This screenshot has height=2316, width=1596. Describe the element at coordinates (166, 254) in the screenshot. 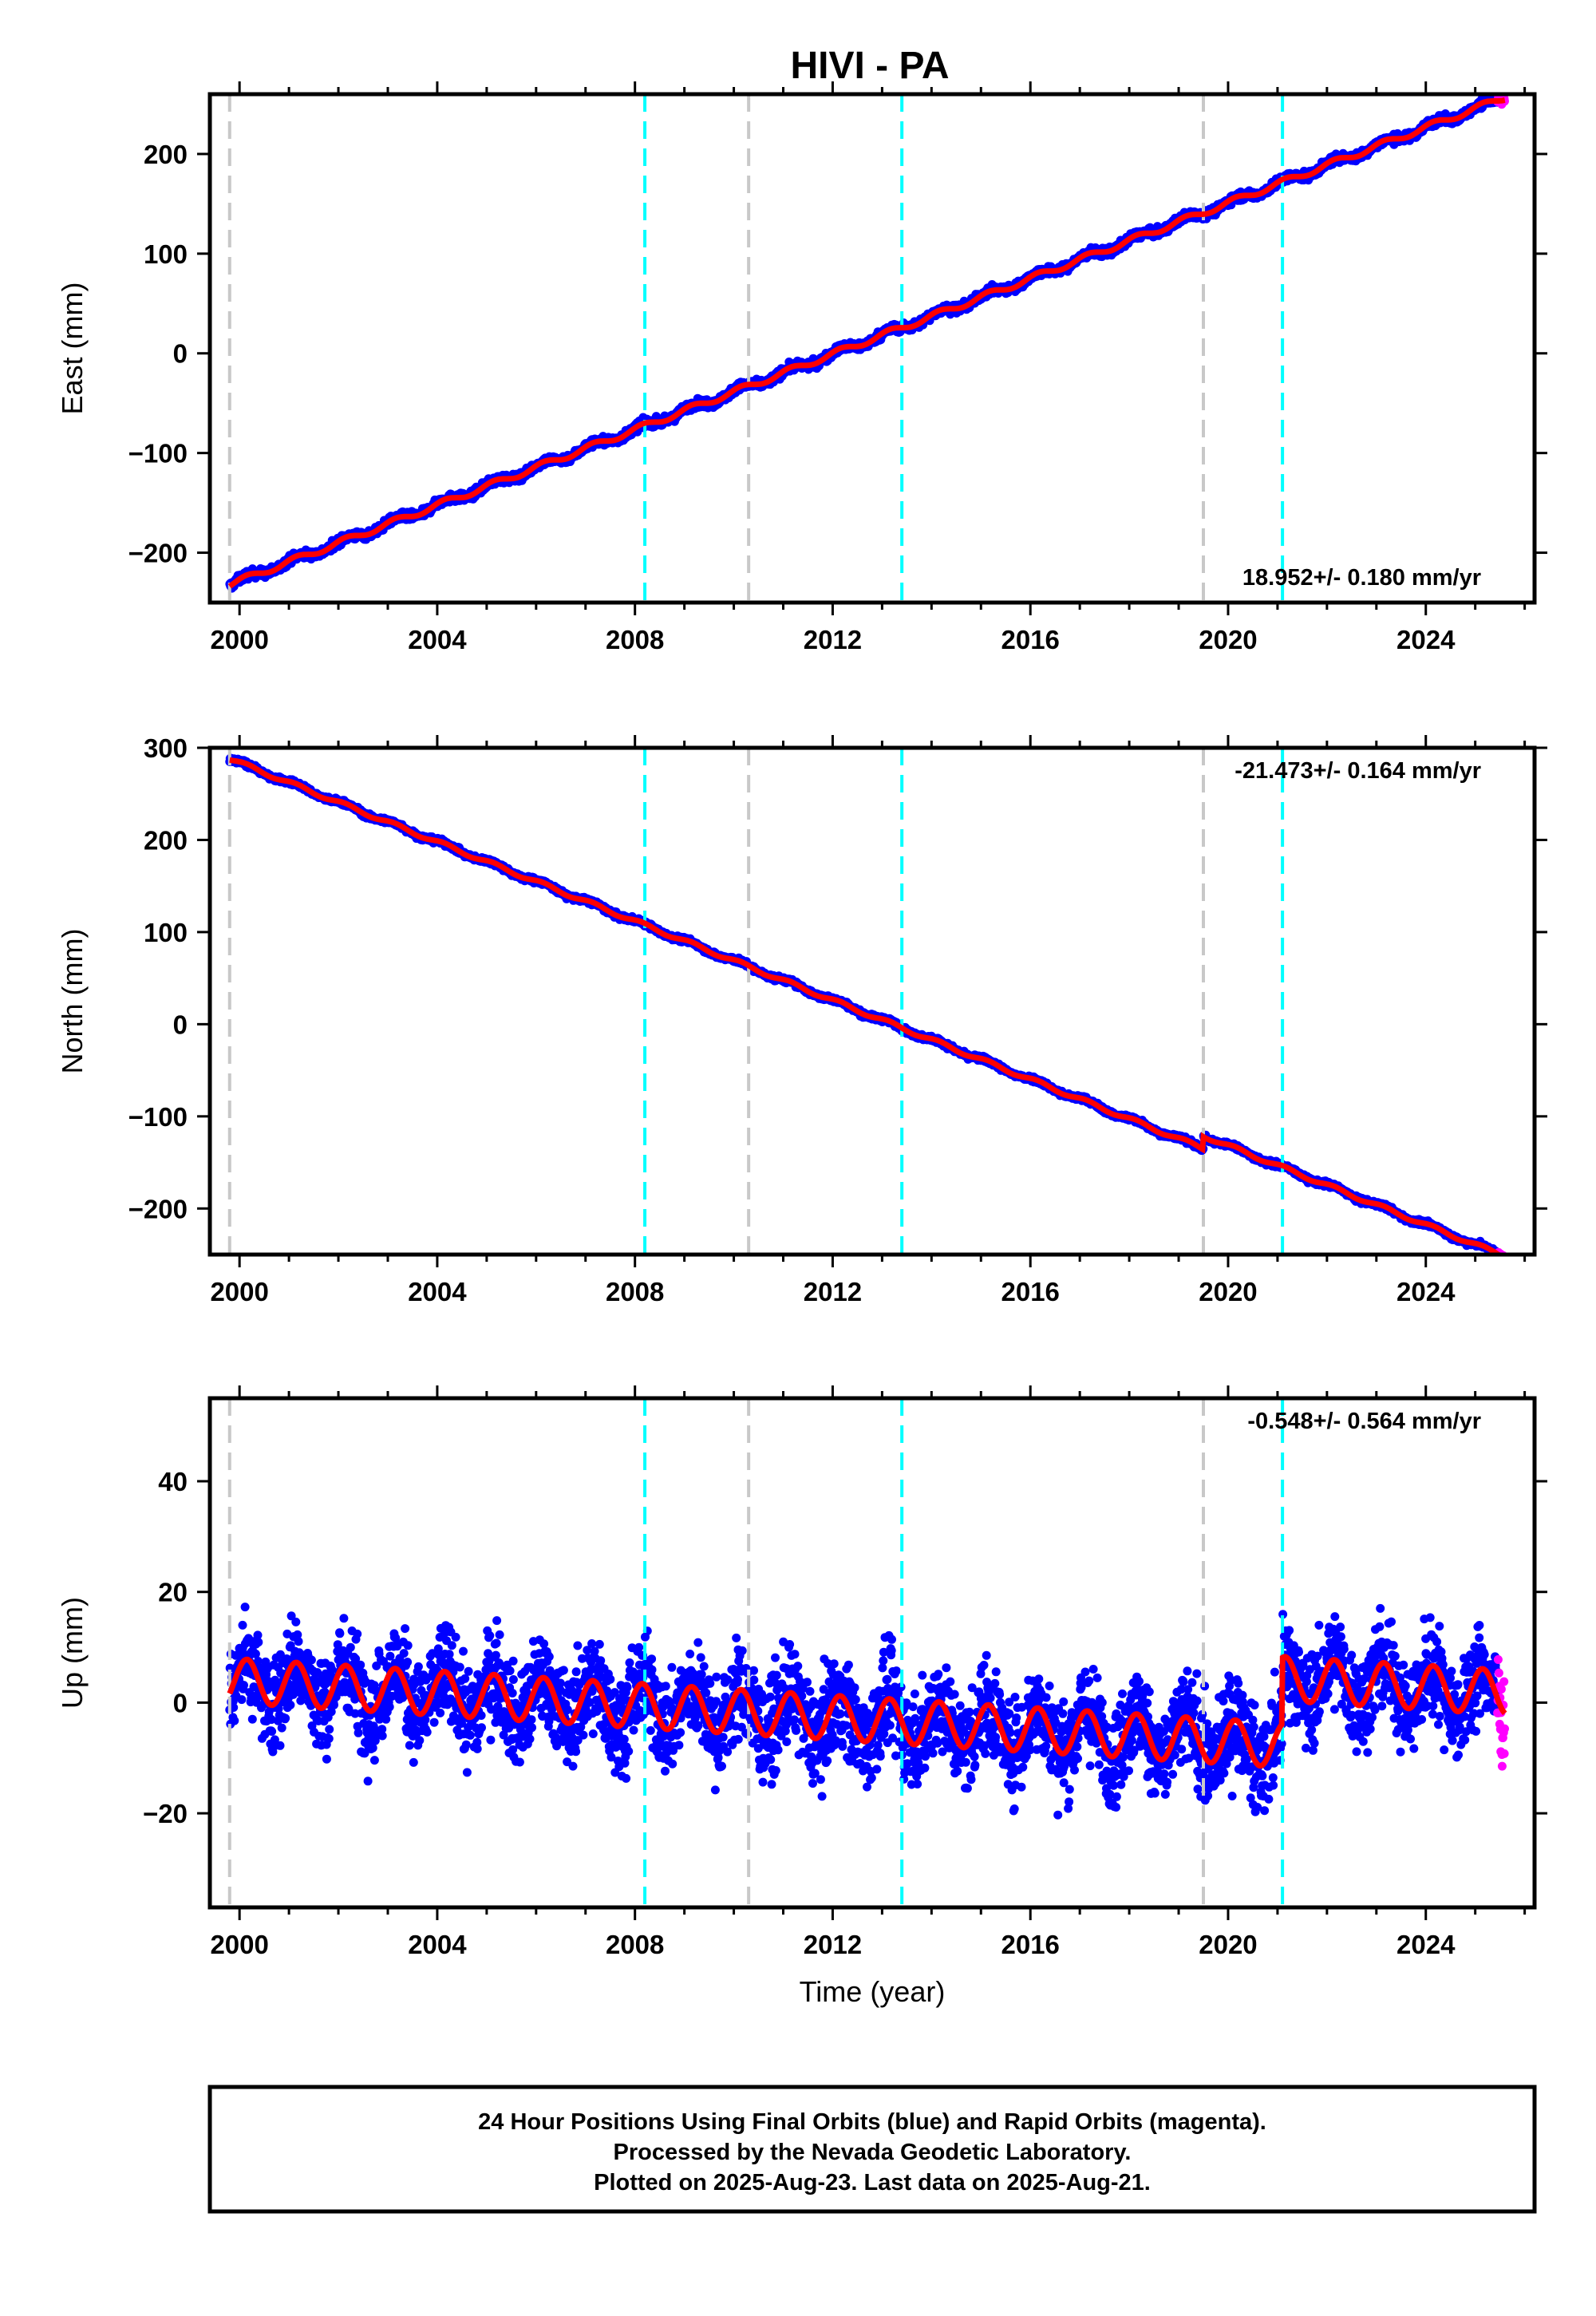

I see `y-tick-label: 100` at that location.